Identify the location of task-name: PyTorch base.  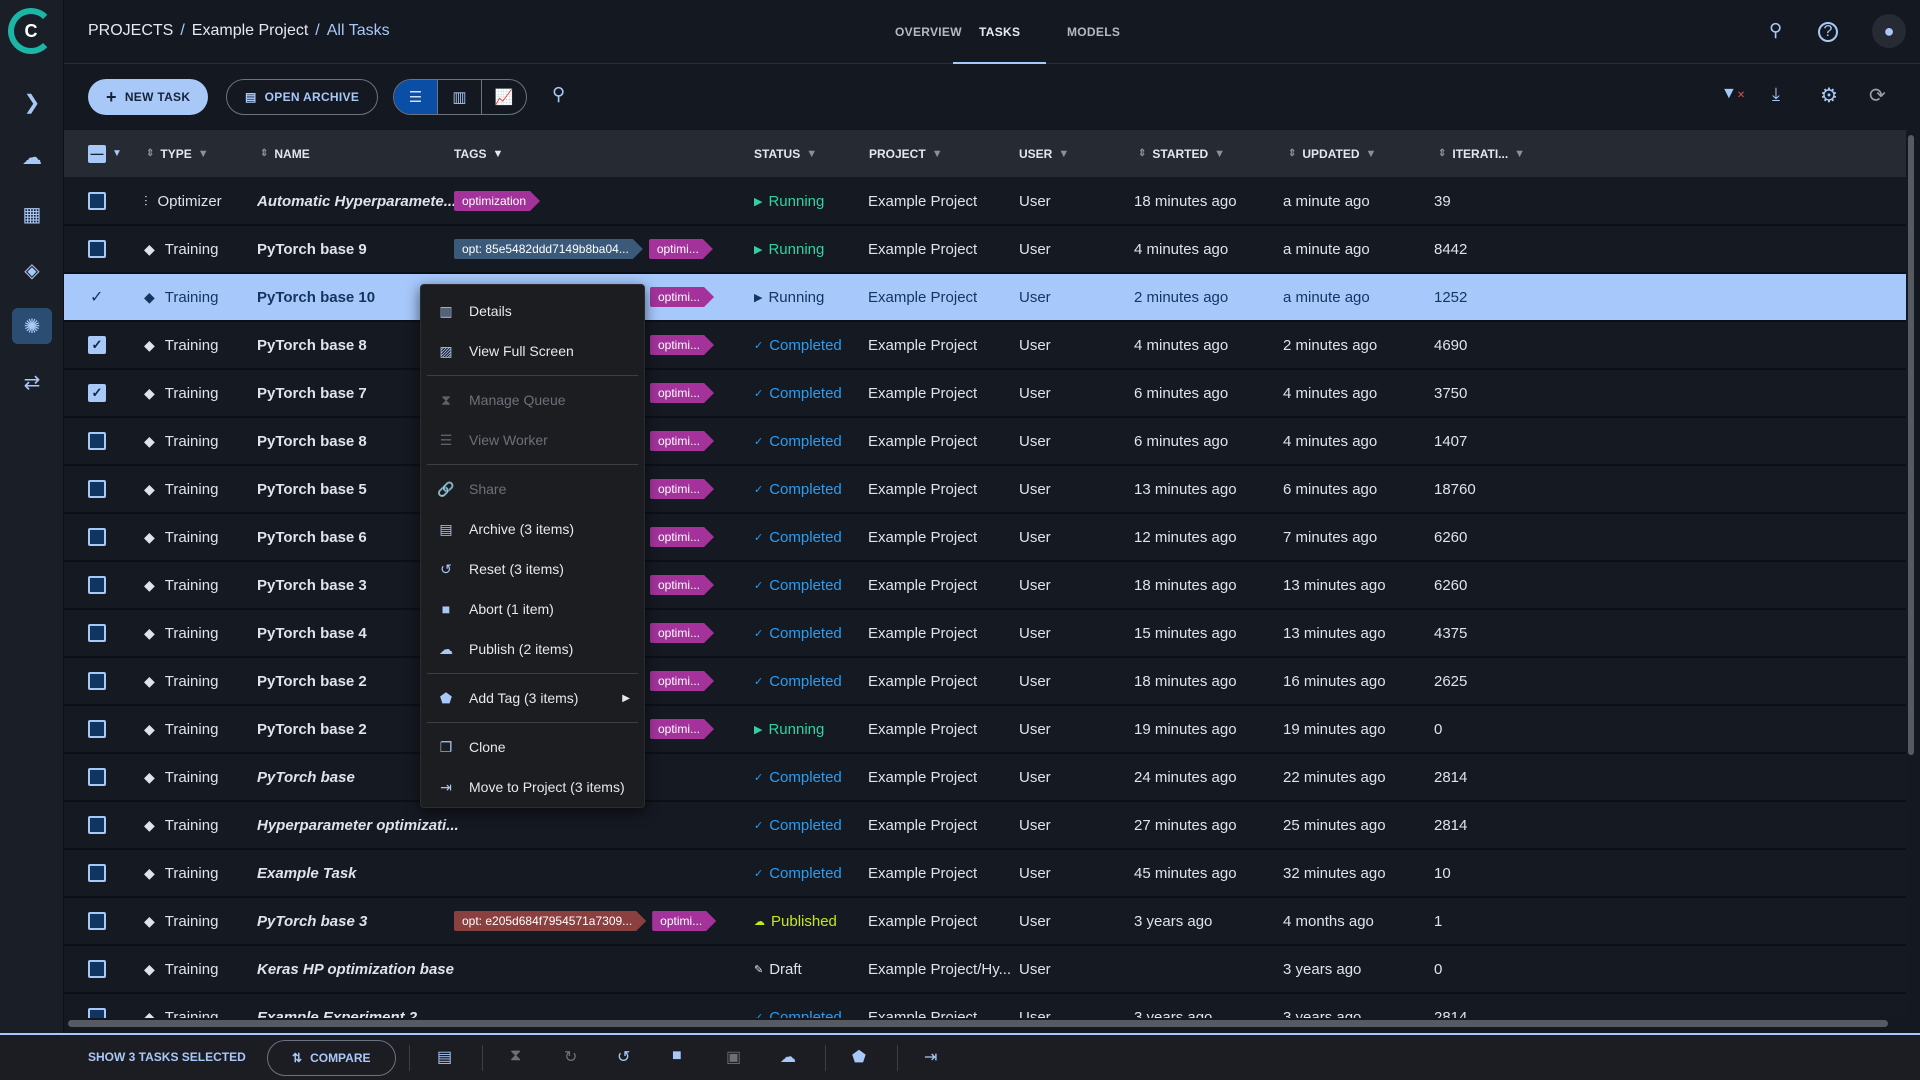
(306, 777).